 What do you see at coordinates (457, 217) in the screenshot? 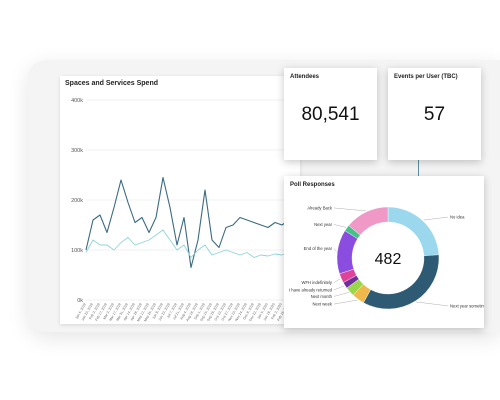
I see `donut-slice-label: No idea` at bounding box center [457, 217].